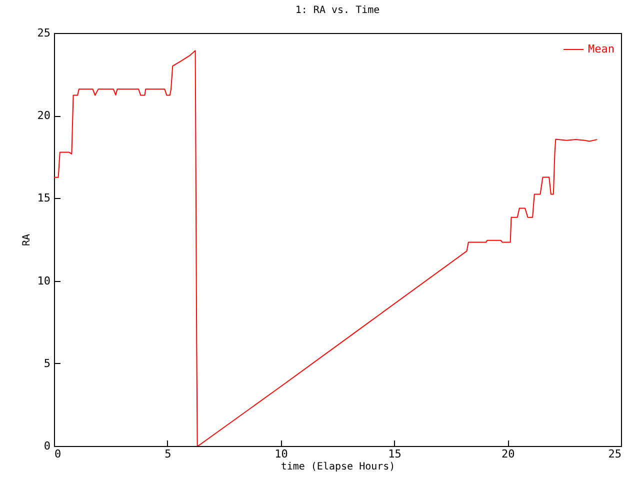  Describe the element at coordinates (26, 240) in the screenshot. I see `y-axis-title: RA` at that location.